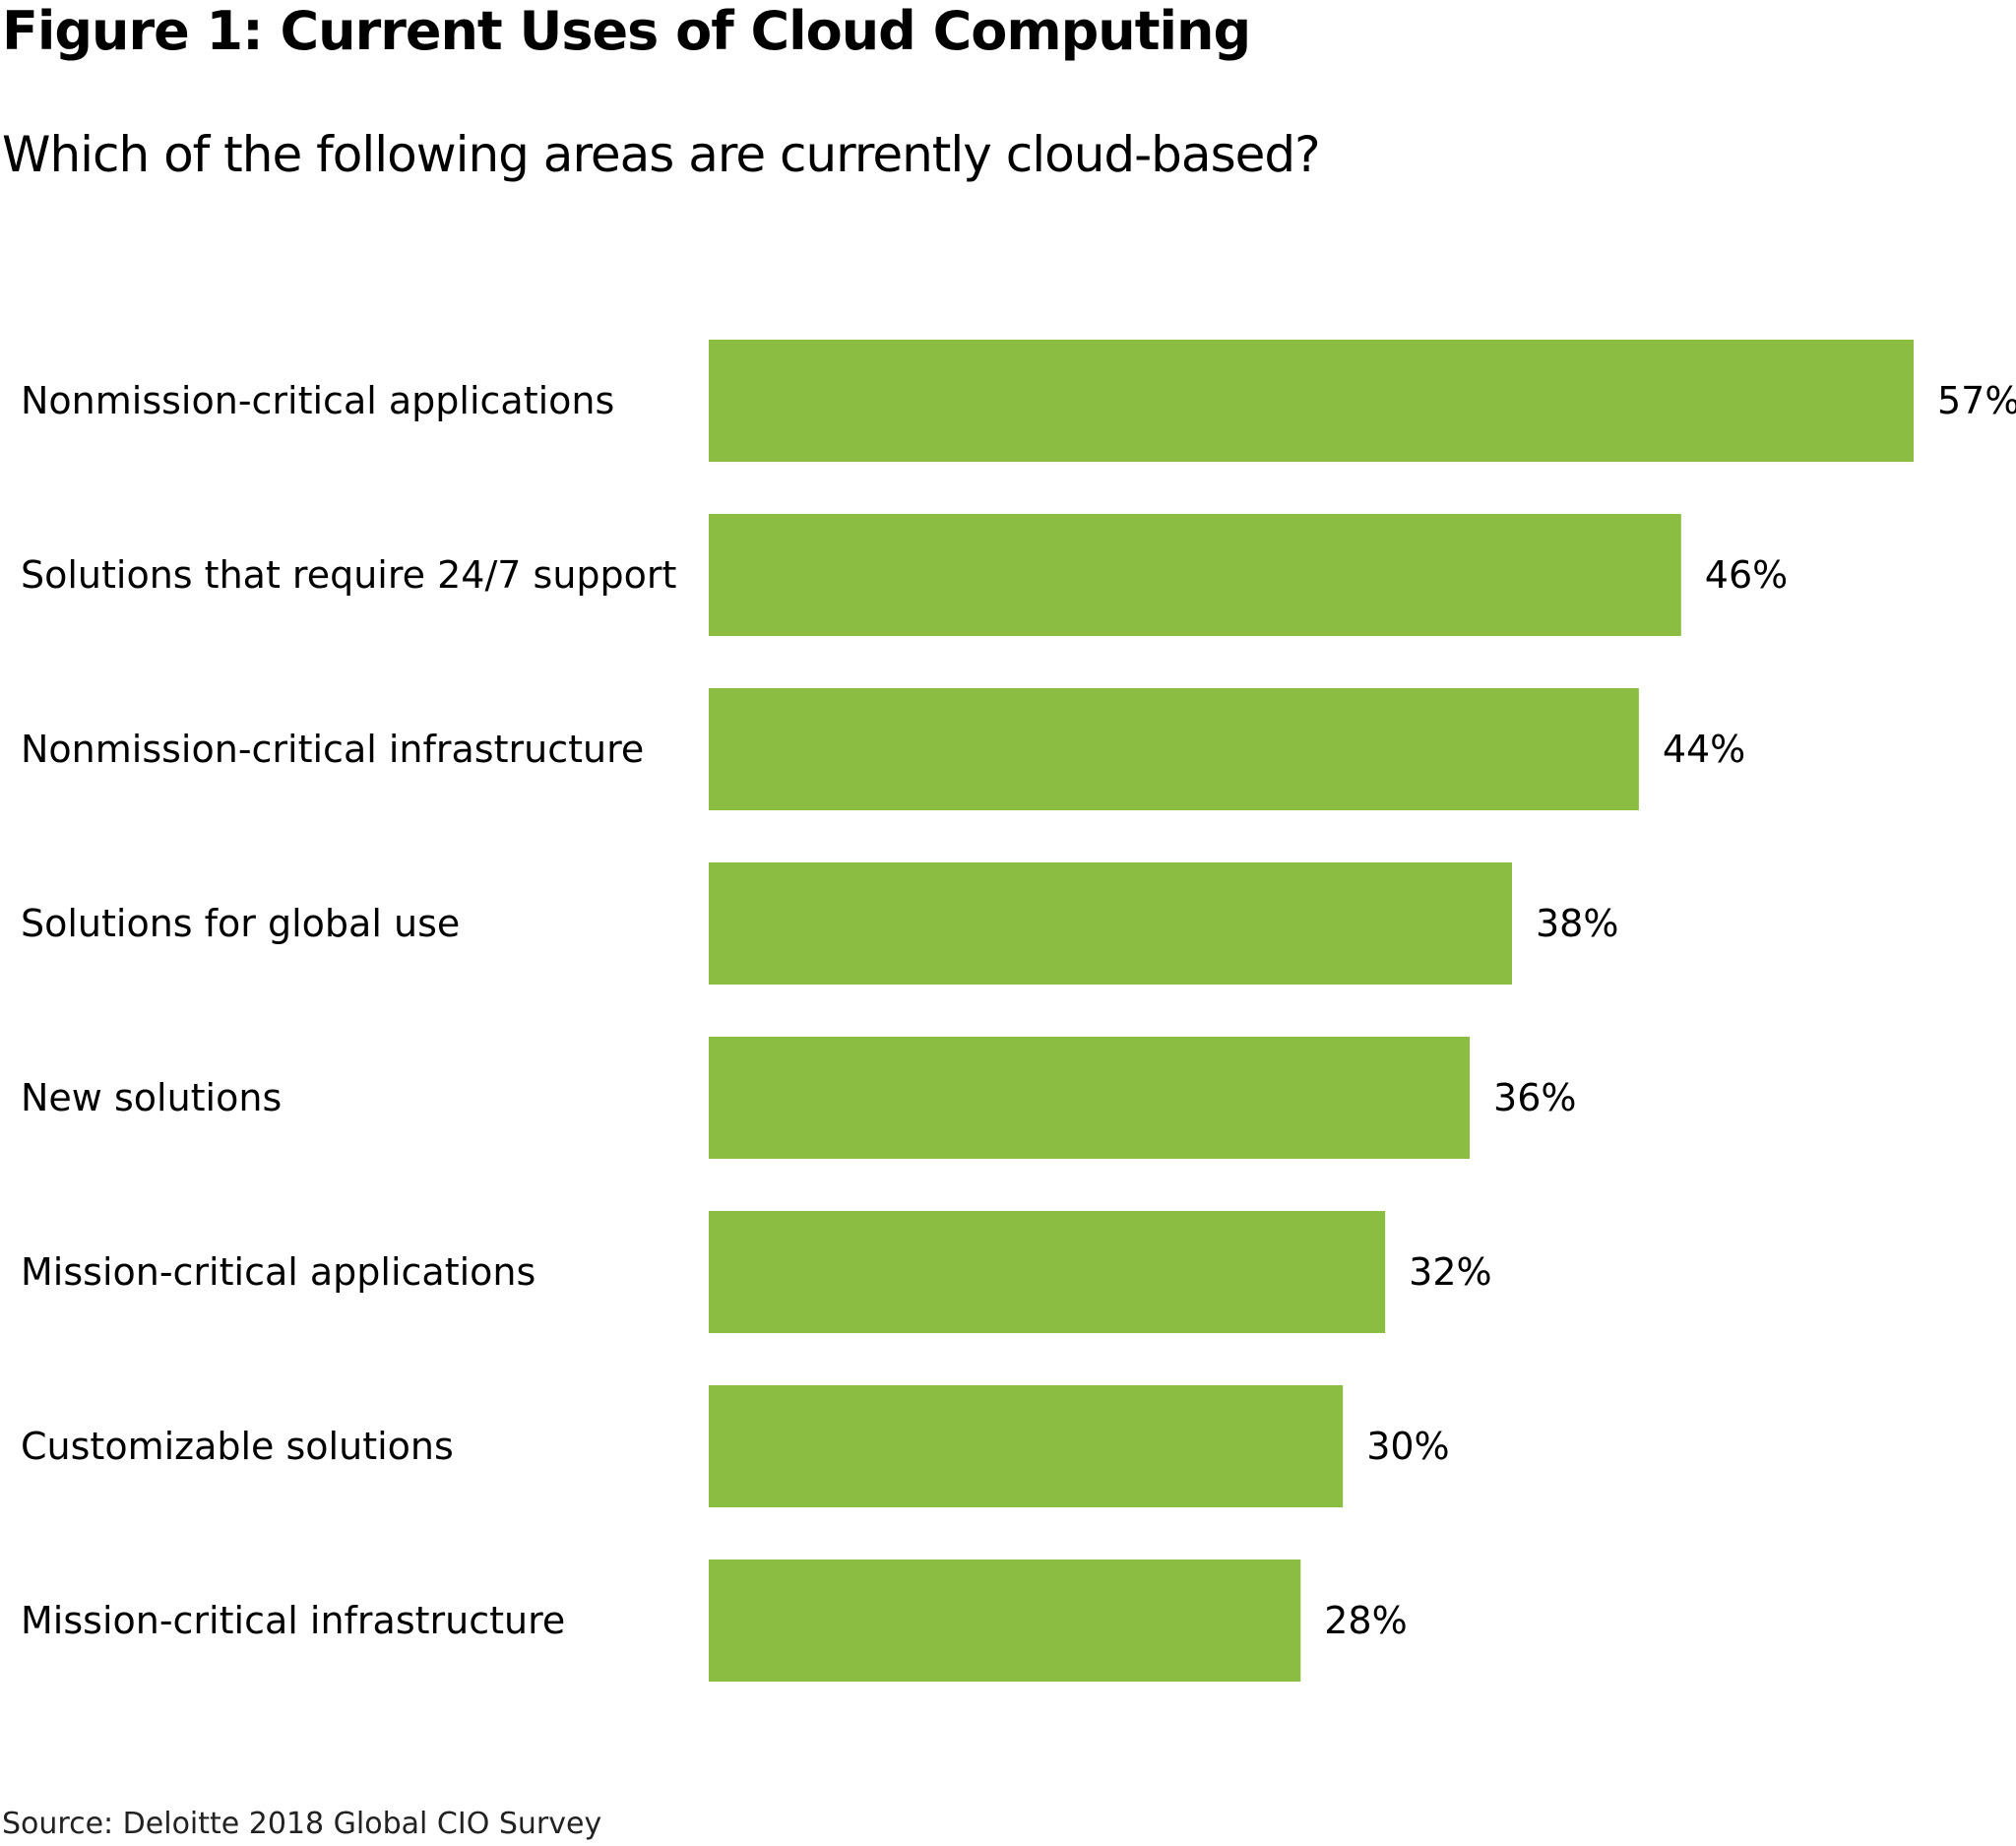  I want to click on category-label: New solutions, so click(151, 1097).